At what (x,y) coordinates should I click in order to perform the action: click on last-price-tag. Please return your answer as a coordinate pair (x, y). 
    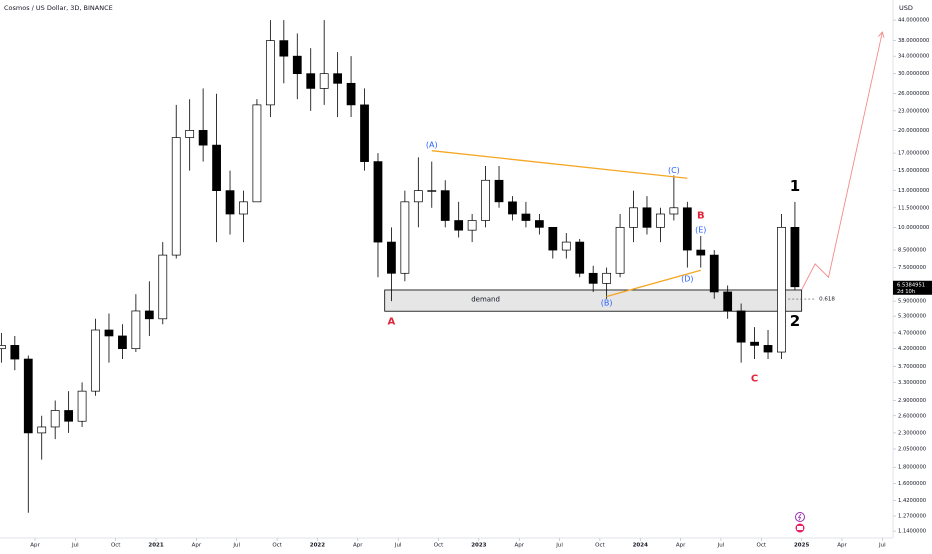
    Looking at the image, I should click on (912, 287).